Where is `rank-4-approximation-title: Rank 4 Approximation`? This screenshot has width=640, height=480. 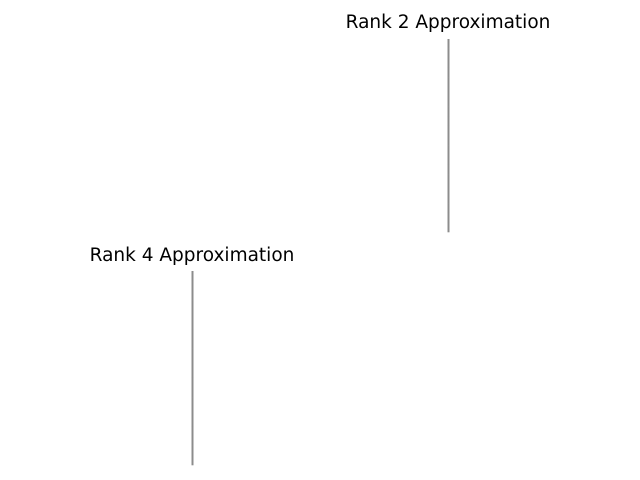 rank-4-approximation-title: Rank 4 Approximation is located at coordinates (192, 255).